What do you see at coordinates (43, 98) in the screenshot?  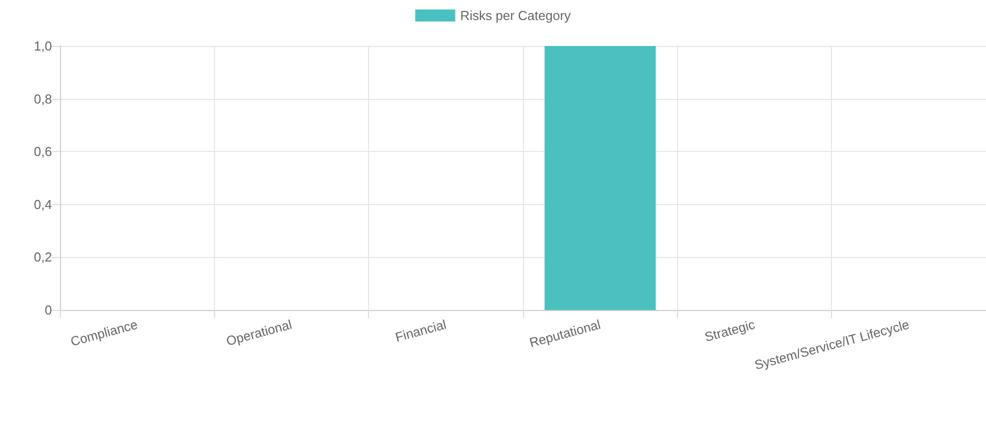 I see `y-tick-label: 0,8` at bounding box center [43, 98].